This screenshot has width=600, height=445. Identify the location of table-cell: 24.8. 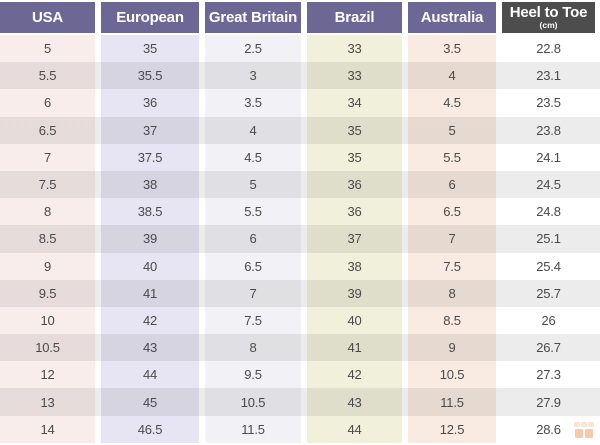
(548, 212).